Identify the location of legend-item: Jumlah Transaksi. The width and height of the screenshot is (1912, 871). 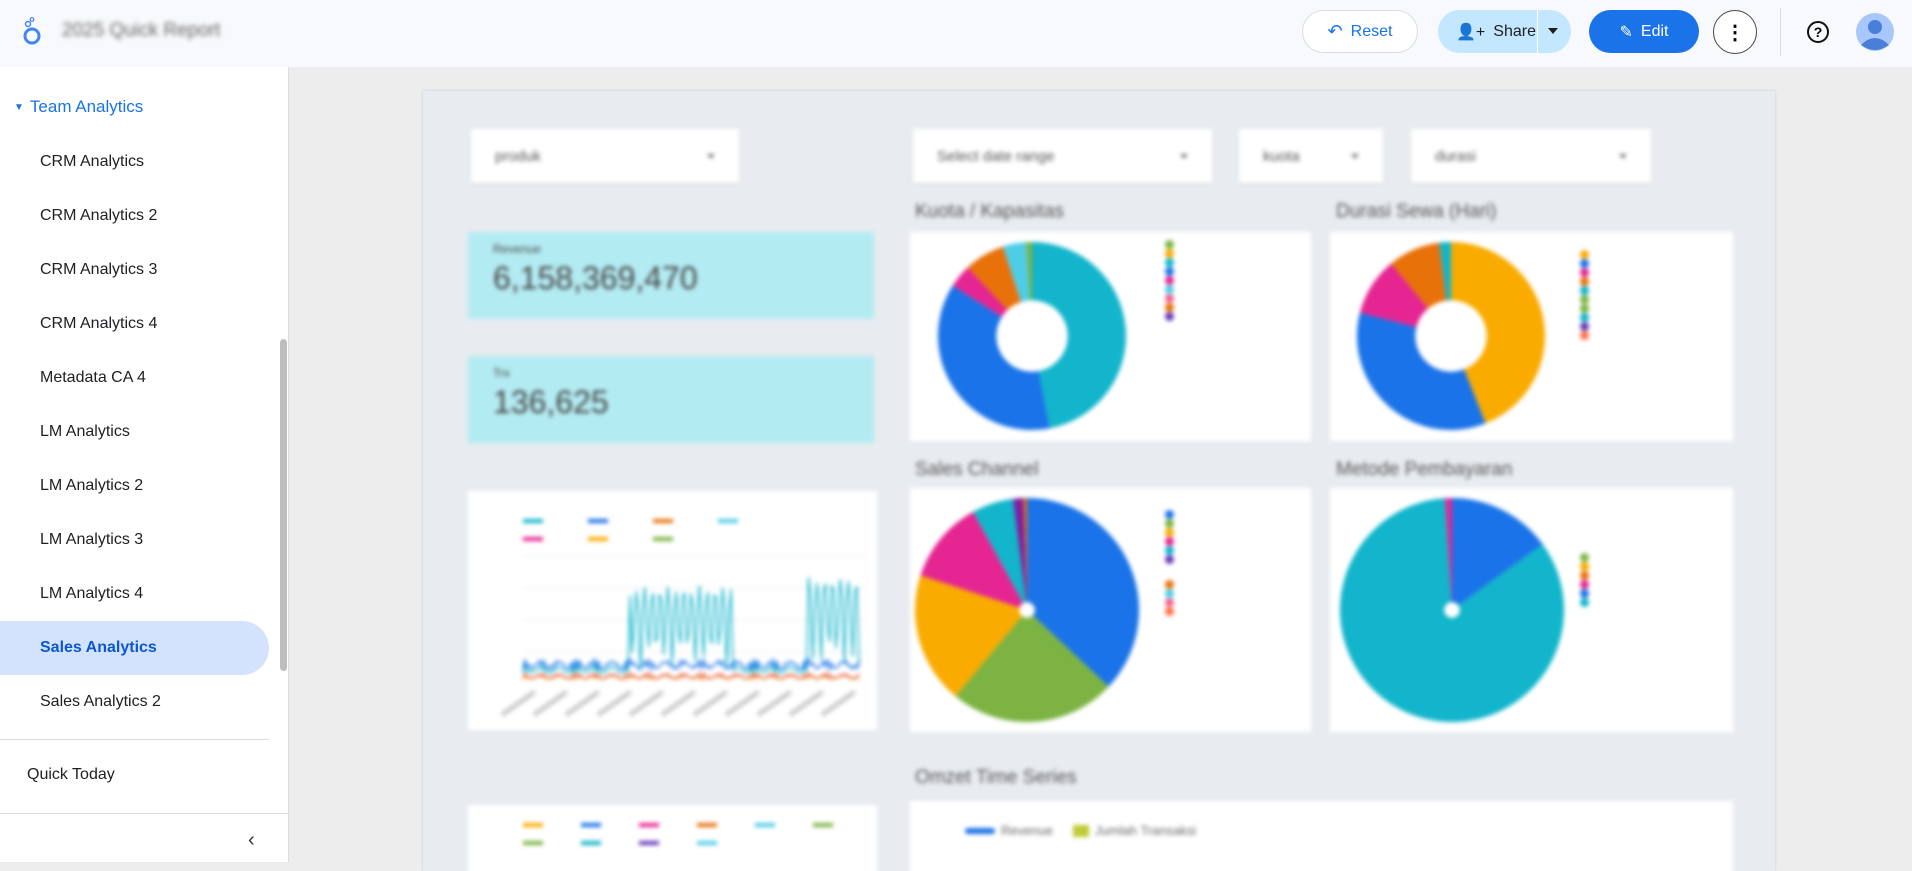
(1134, 830).